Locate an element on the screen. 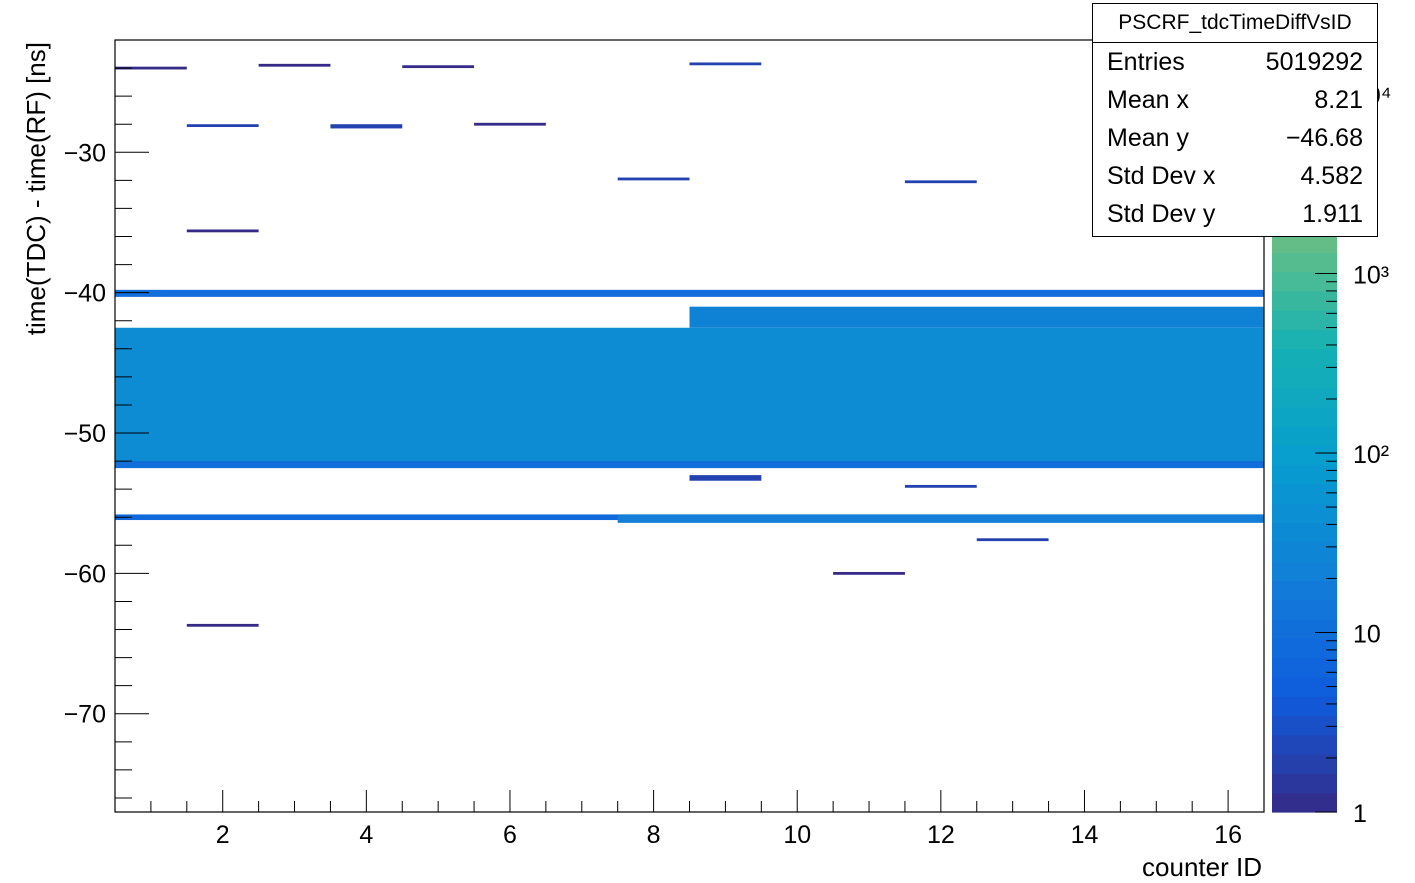 The width and height of the screenshot is (1415, 883). y-axis: −30 −40 −50 −60 −70 is located at coordinates (106, 419).